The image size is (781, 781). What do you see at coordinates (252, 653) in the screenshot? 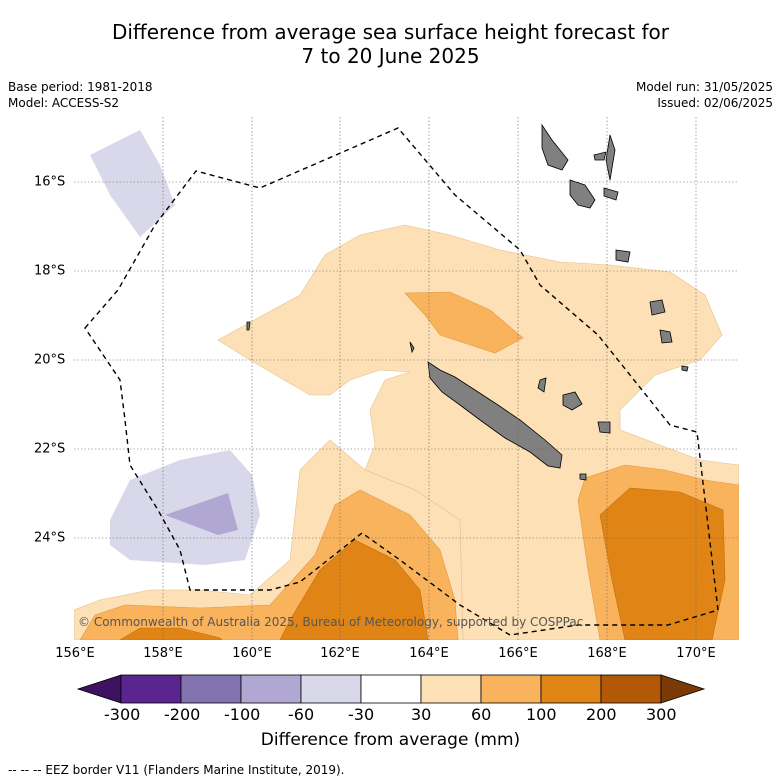
I see `lon-label-160: 160°E` at bounding box center [252, 653].